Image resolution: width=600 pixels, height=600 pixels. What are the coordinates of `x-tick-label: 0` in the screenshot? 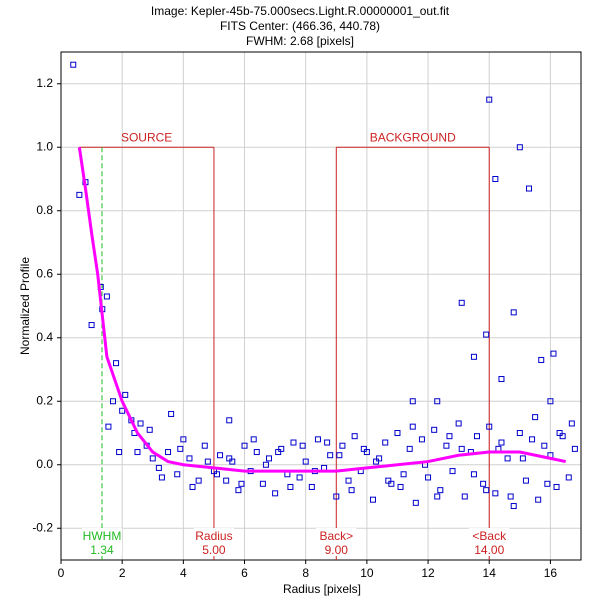 It's located at (61, 573).